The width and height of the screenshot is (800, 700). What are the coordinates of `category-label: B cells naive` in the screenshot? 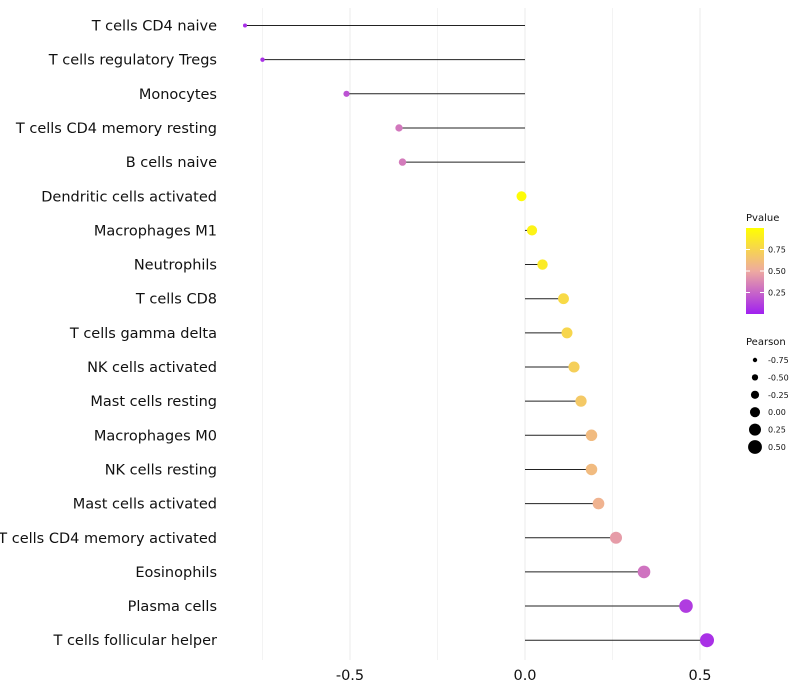 It's located at (171, 163).